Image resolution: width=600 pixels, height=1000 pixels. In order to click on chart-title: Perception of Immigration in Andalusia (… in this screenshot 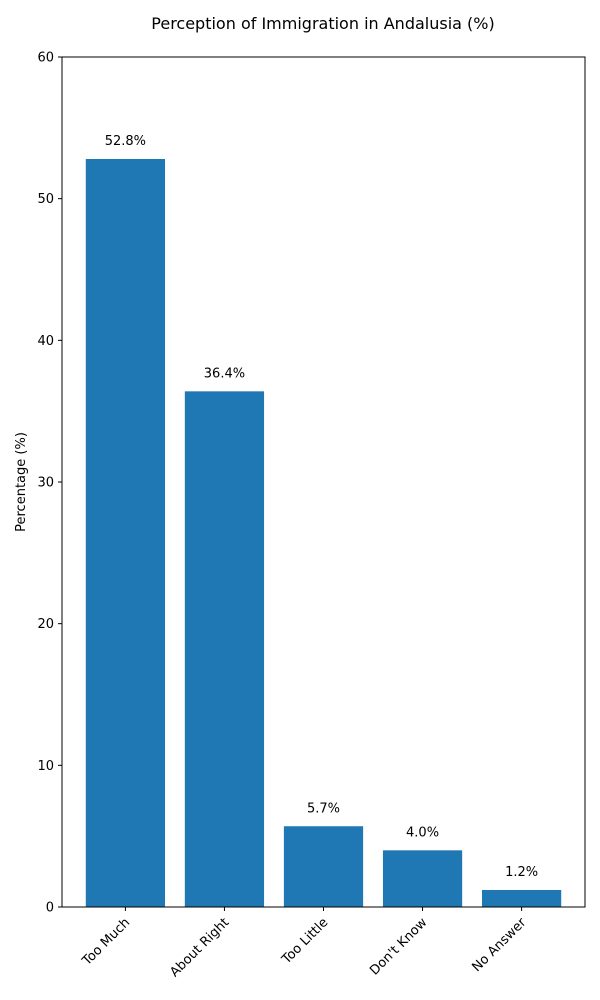, I will do `click(322, 23)`.